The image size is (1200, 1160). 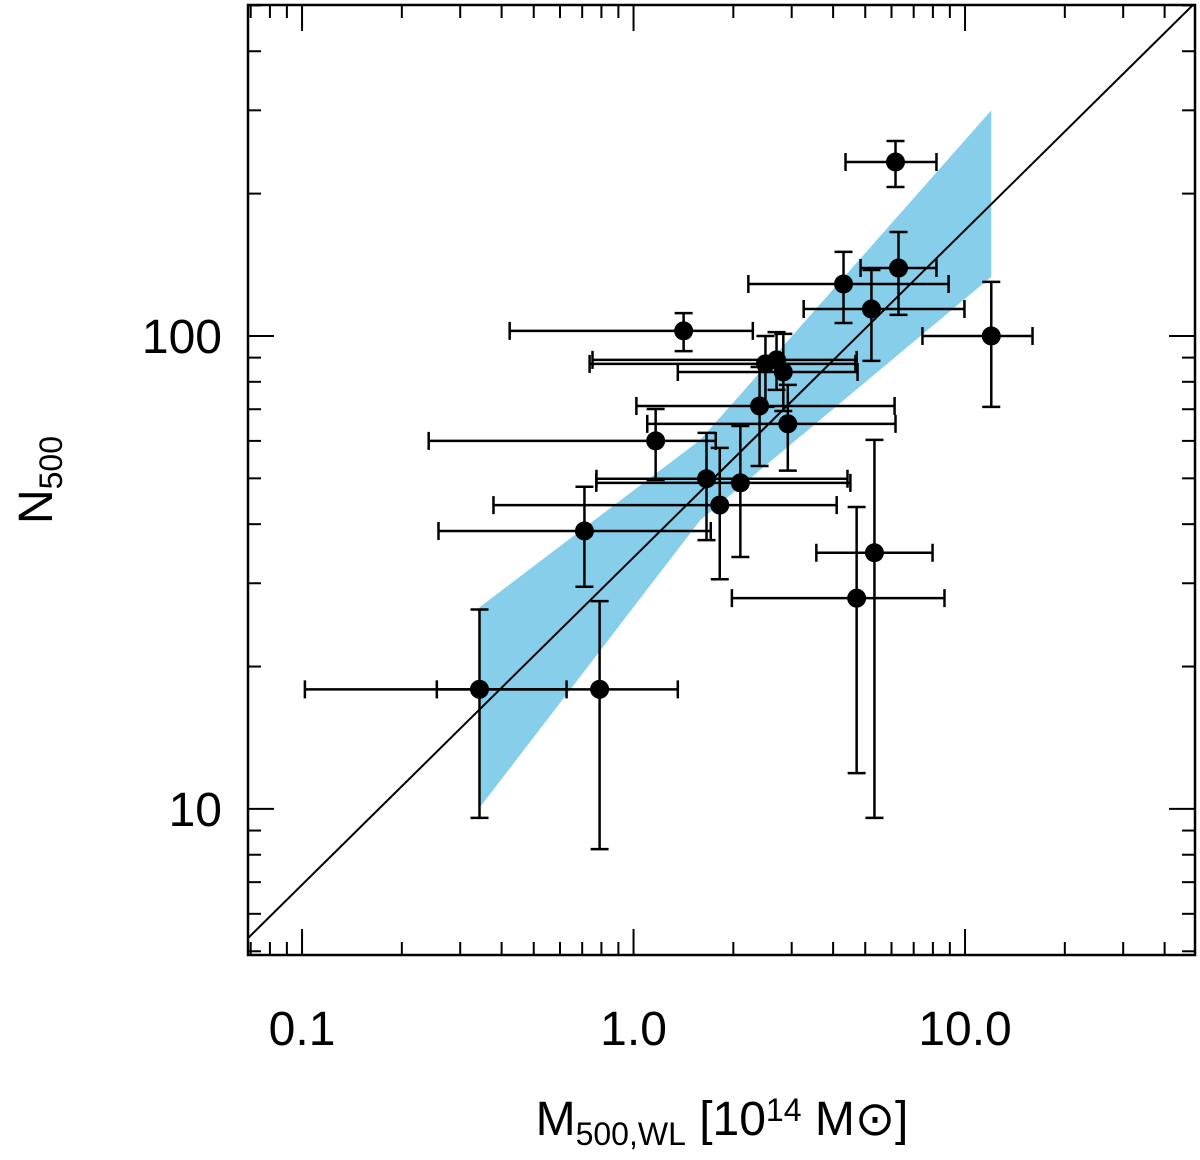 I want to click on x-axis-label-part: M, so click(x=556, y=1119).